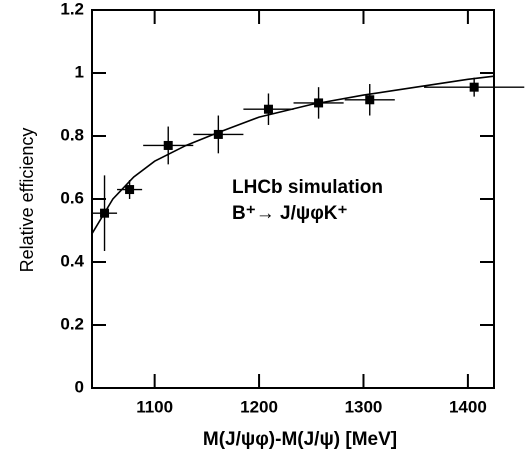  I want to click on y-tick-label: 0.2, so click(72, 323).